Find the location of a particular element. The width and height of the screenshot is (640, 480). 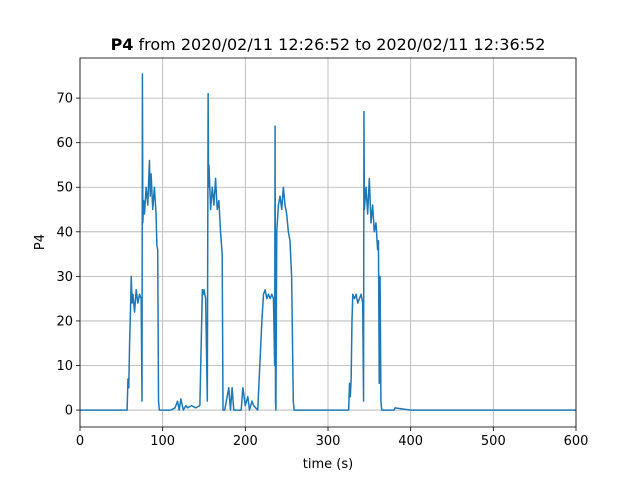

x-tick-label: 100 is located at coordinates (162, 441).